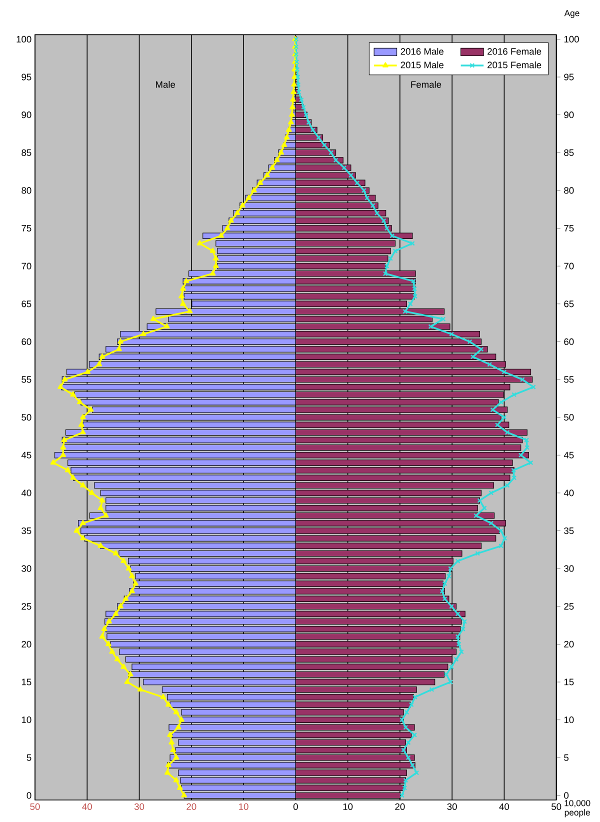 The height and width of the screenshot is (822, 600). Describe the element at coordinates (27, 606) in the screenshot. I see `y-tick-label: 25` at that location.